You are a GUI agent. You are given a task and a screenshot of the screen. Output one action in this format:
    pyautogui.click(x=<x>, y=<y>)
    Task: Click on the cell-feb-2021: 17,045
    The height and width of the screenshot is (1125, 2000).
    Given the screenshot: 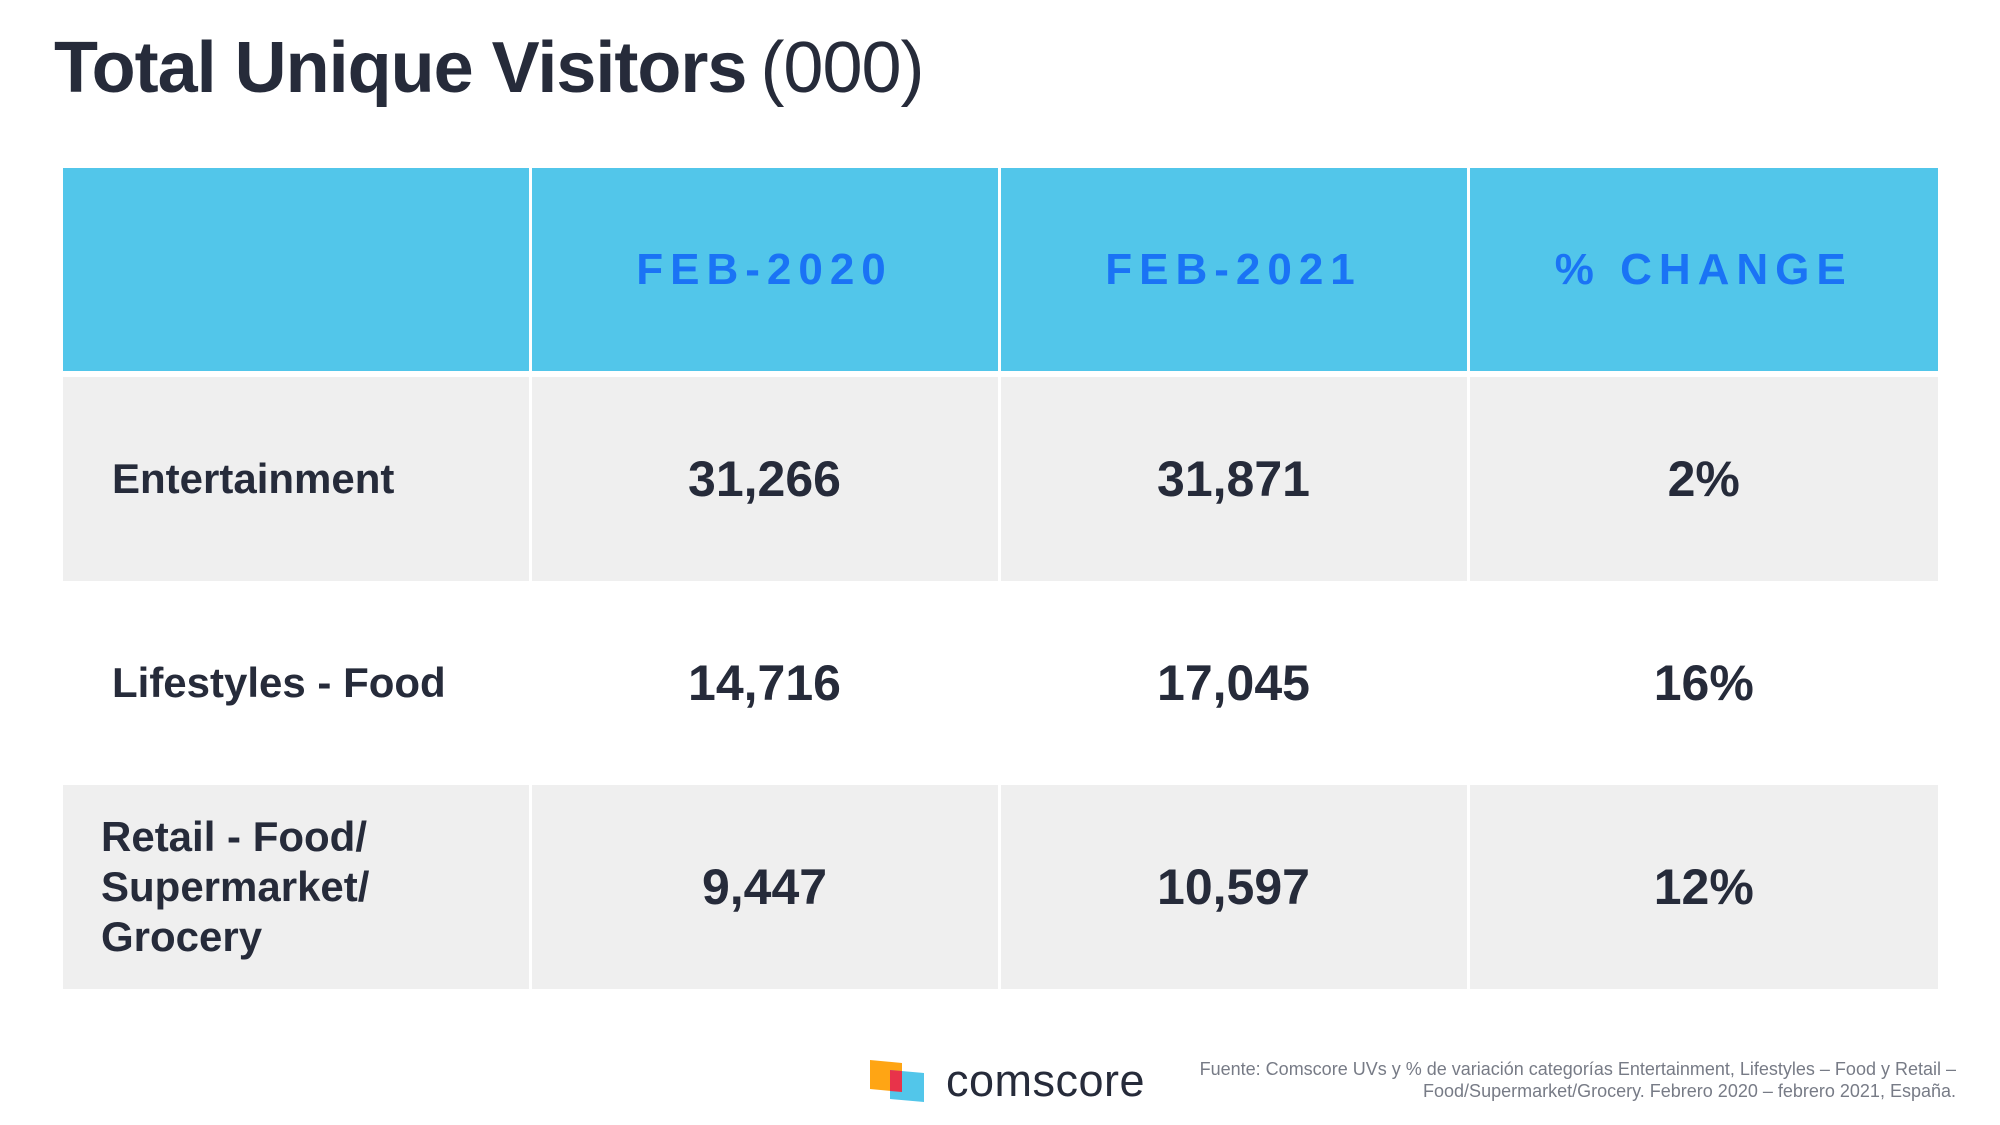 What is the action you would take?
    pyautogui.click(x=1234, y=683)
    